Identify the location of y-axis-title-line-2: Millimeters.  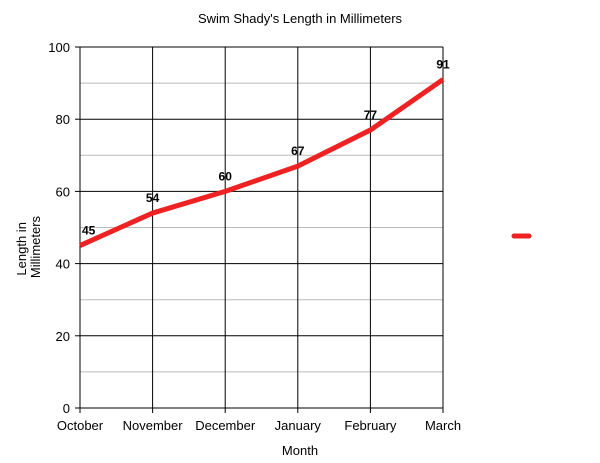
(35, 246).